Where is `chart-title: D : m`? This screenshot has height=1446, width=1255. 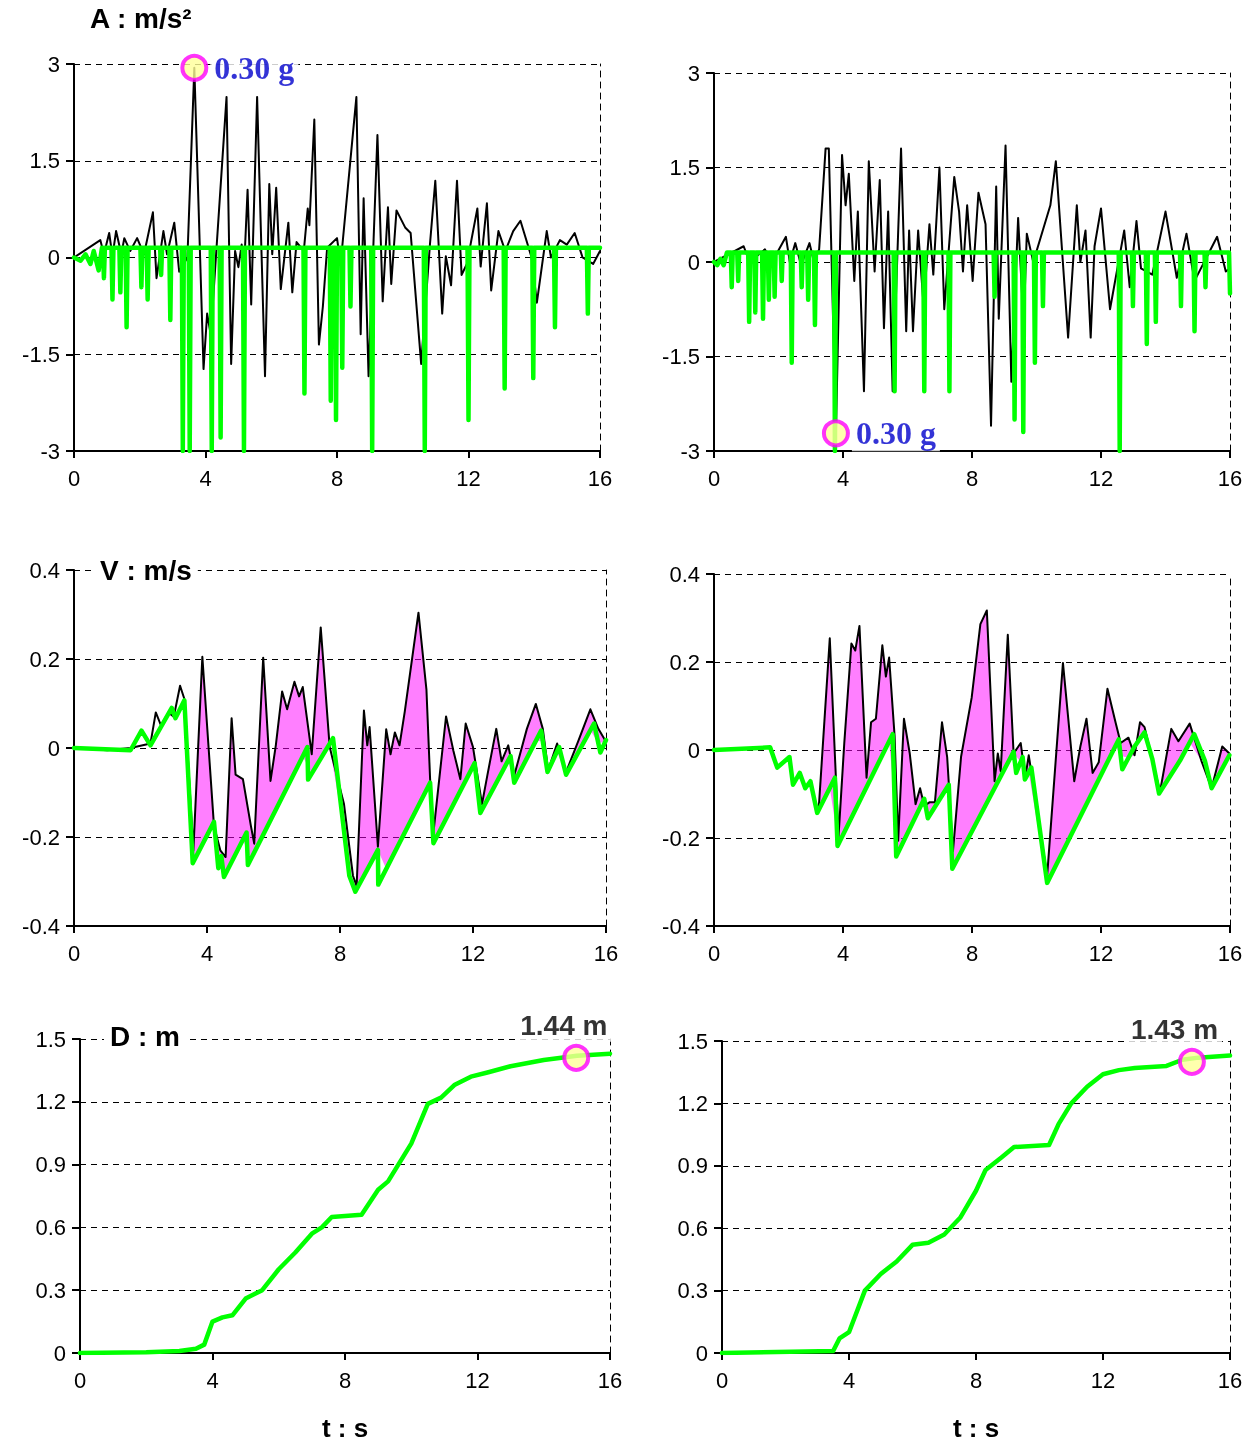 chart-title: D : m is located at coordinates (145, 1036).